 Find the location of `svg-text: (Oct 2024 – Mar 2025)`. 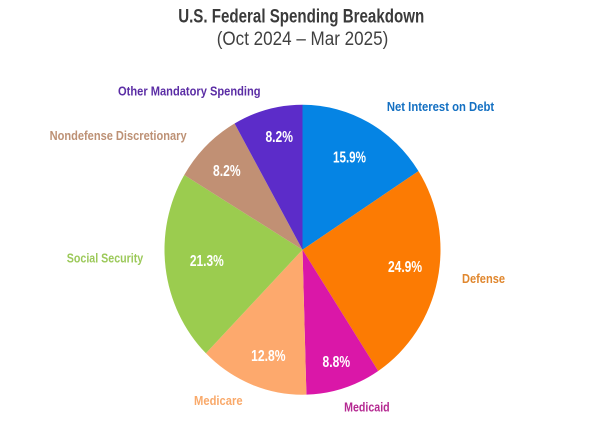

svg-text: (Oct 2024 – Mar 2025) is located at coordinates (303, 39).